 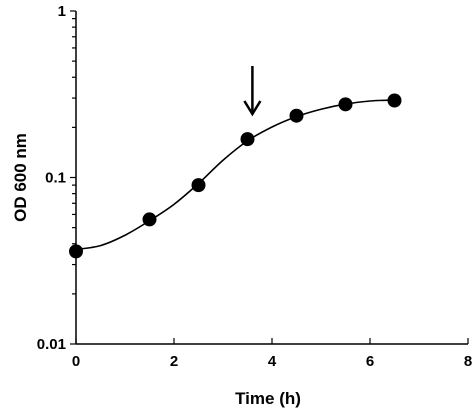 I want to click on y-tick-label: 0.1, so click(x=55, y=178).